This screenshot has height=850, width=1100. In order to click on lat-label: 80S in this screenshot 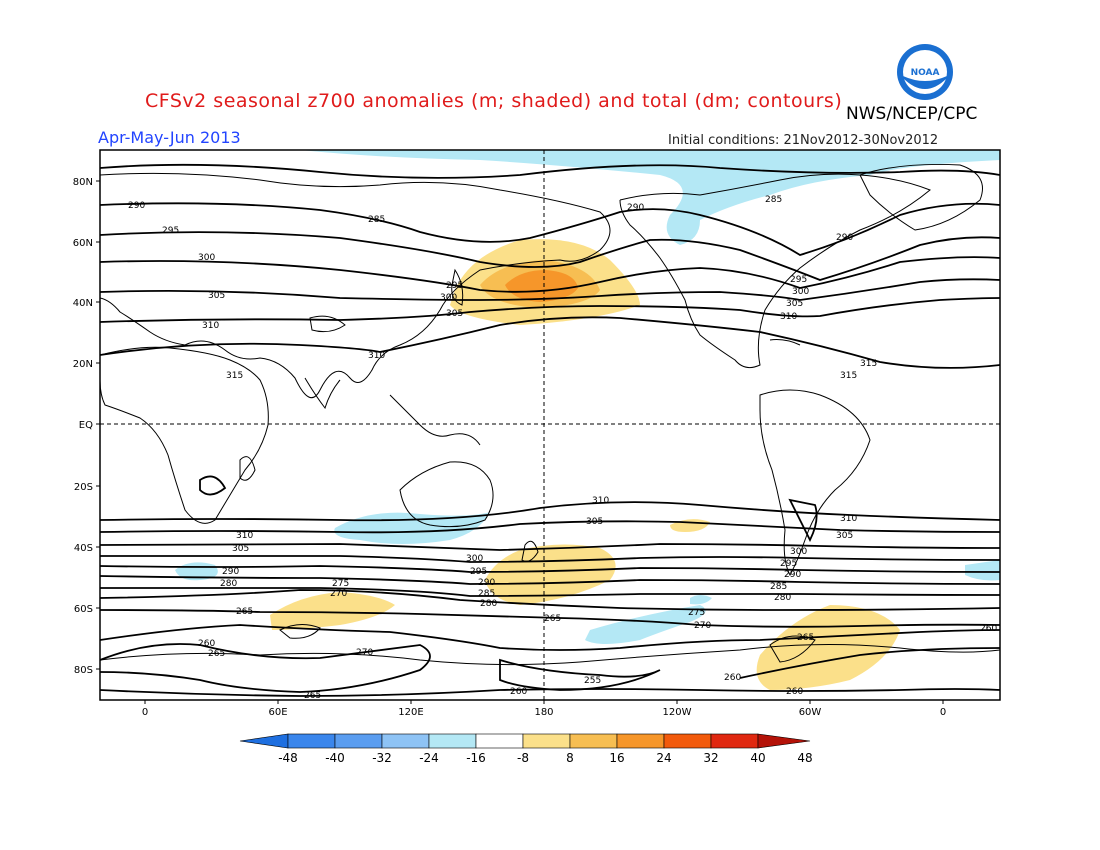, I will do `click(83, 670)`.